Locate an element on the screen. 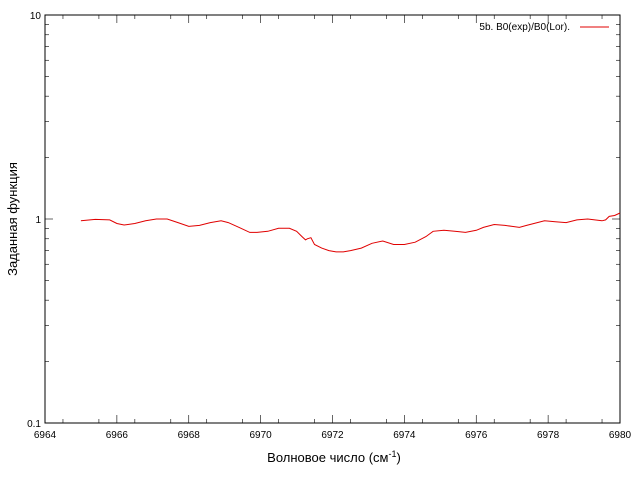  series-line is located at coordinates (350, 232).